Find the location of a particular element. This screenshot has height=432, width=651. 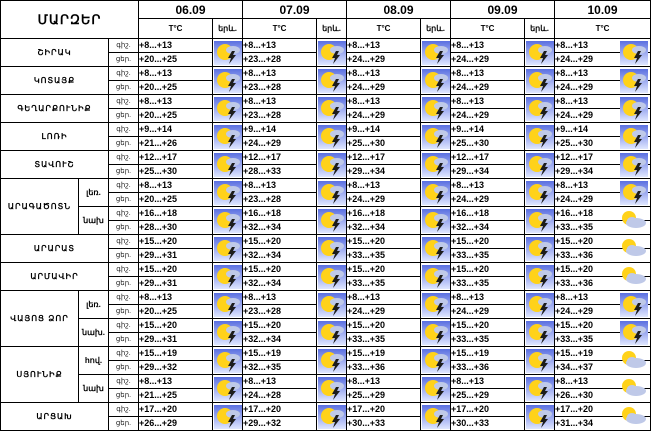

region-name: ԱՐԱՐԱՏ is located at coordinates (54, 248).